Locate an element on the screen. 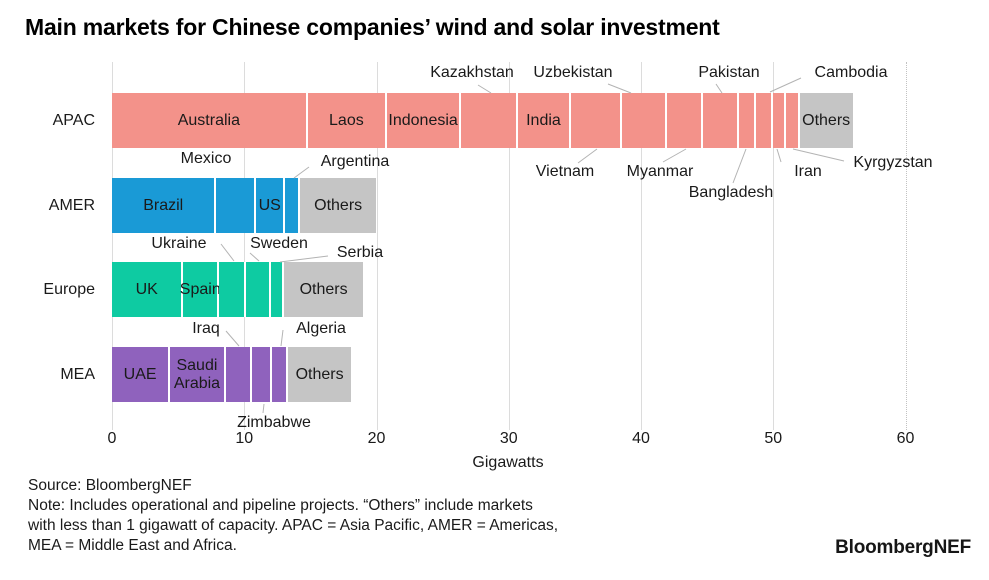  leader-line-argentina is located at coordinates (301, 172).